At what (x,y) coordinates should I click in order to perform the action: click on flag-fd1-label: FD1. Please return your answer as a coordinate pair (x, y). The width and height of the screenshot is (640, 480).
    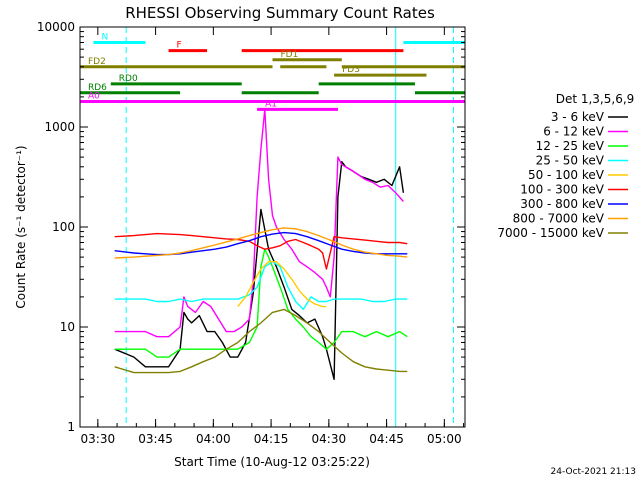
    Looking at the image, I should click on (290, 55).